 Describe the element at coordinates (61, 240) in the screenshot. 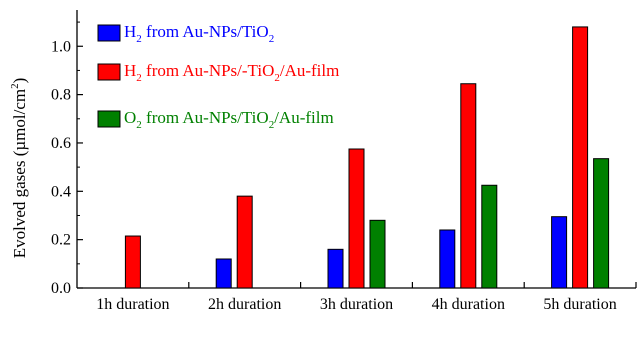

I see `y-tick-label: 0.2` at that location.